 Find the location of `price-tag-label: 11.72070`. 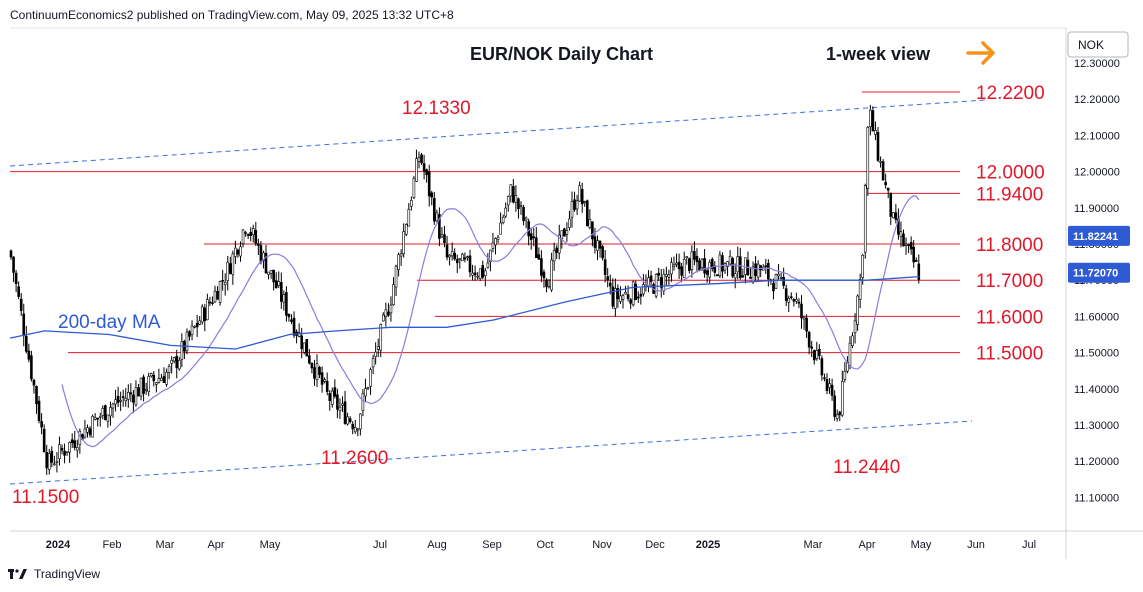

price-tag-label: 11.72070 is located at coordinates (1095, 274).